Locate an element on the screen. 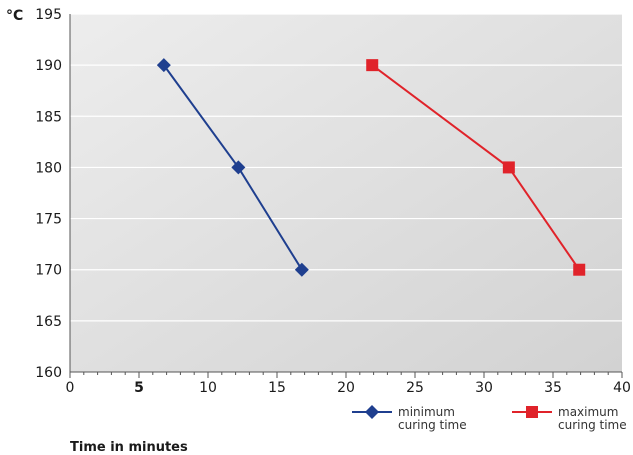 The width and height of the screenshot is (633, 455). y-tick-label: 180 is located at coordinates (48, 168).